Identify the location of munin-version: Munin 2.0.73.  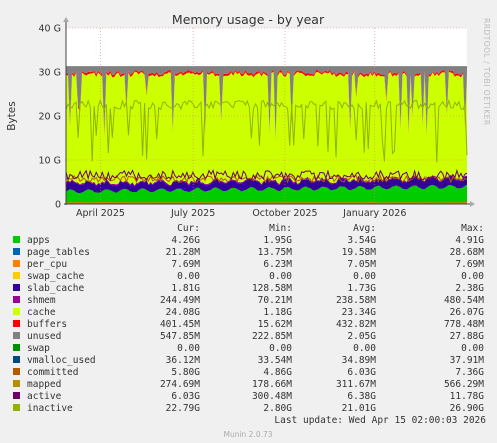
(247, 434).